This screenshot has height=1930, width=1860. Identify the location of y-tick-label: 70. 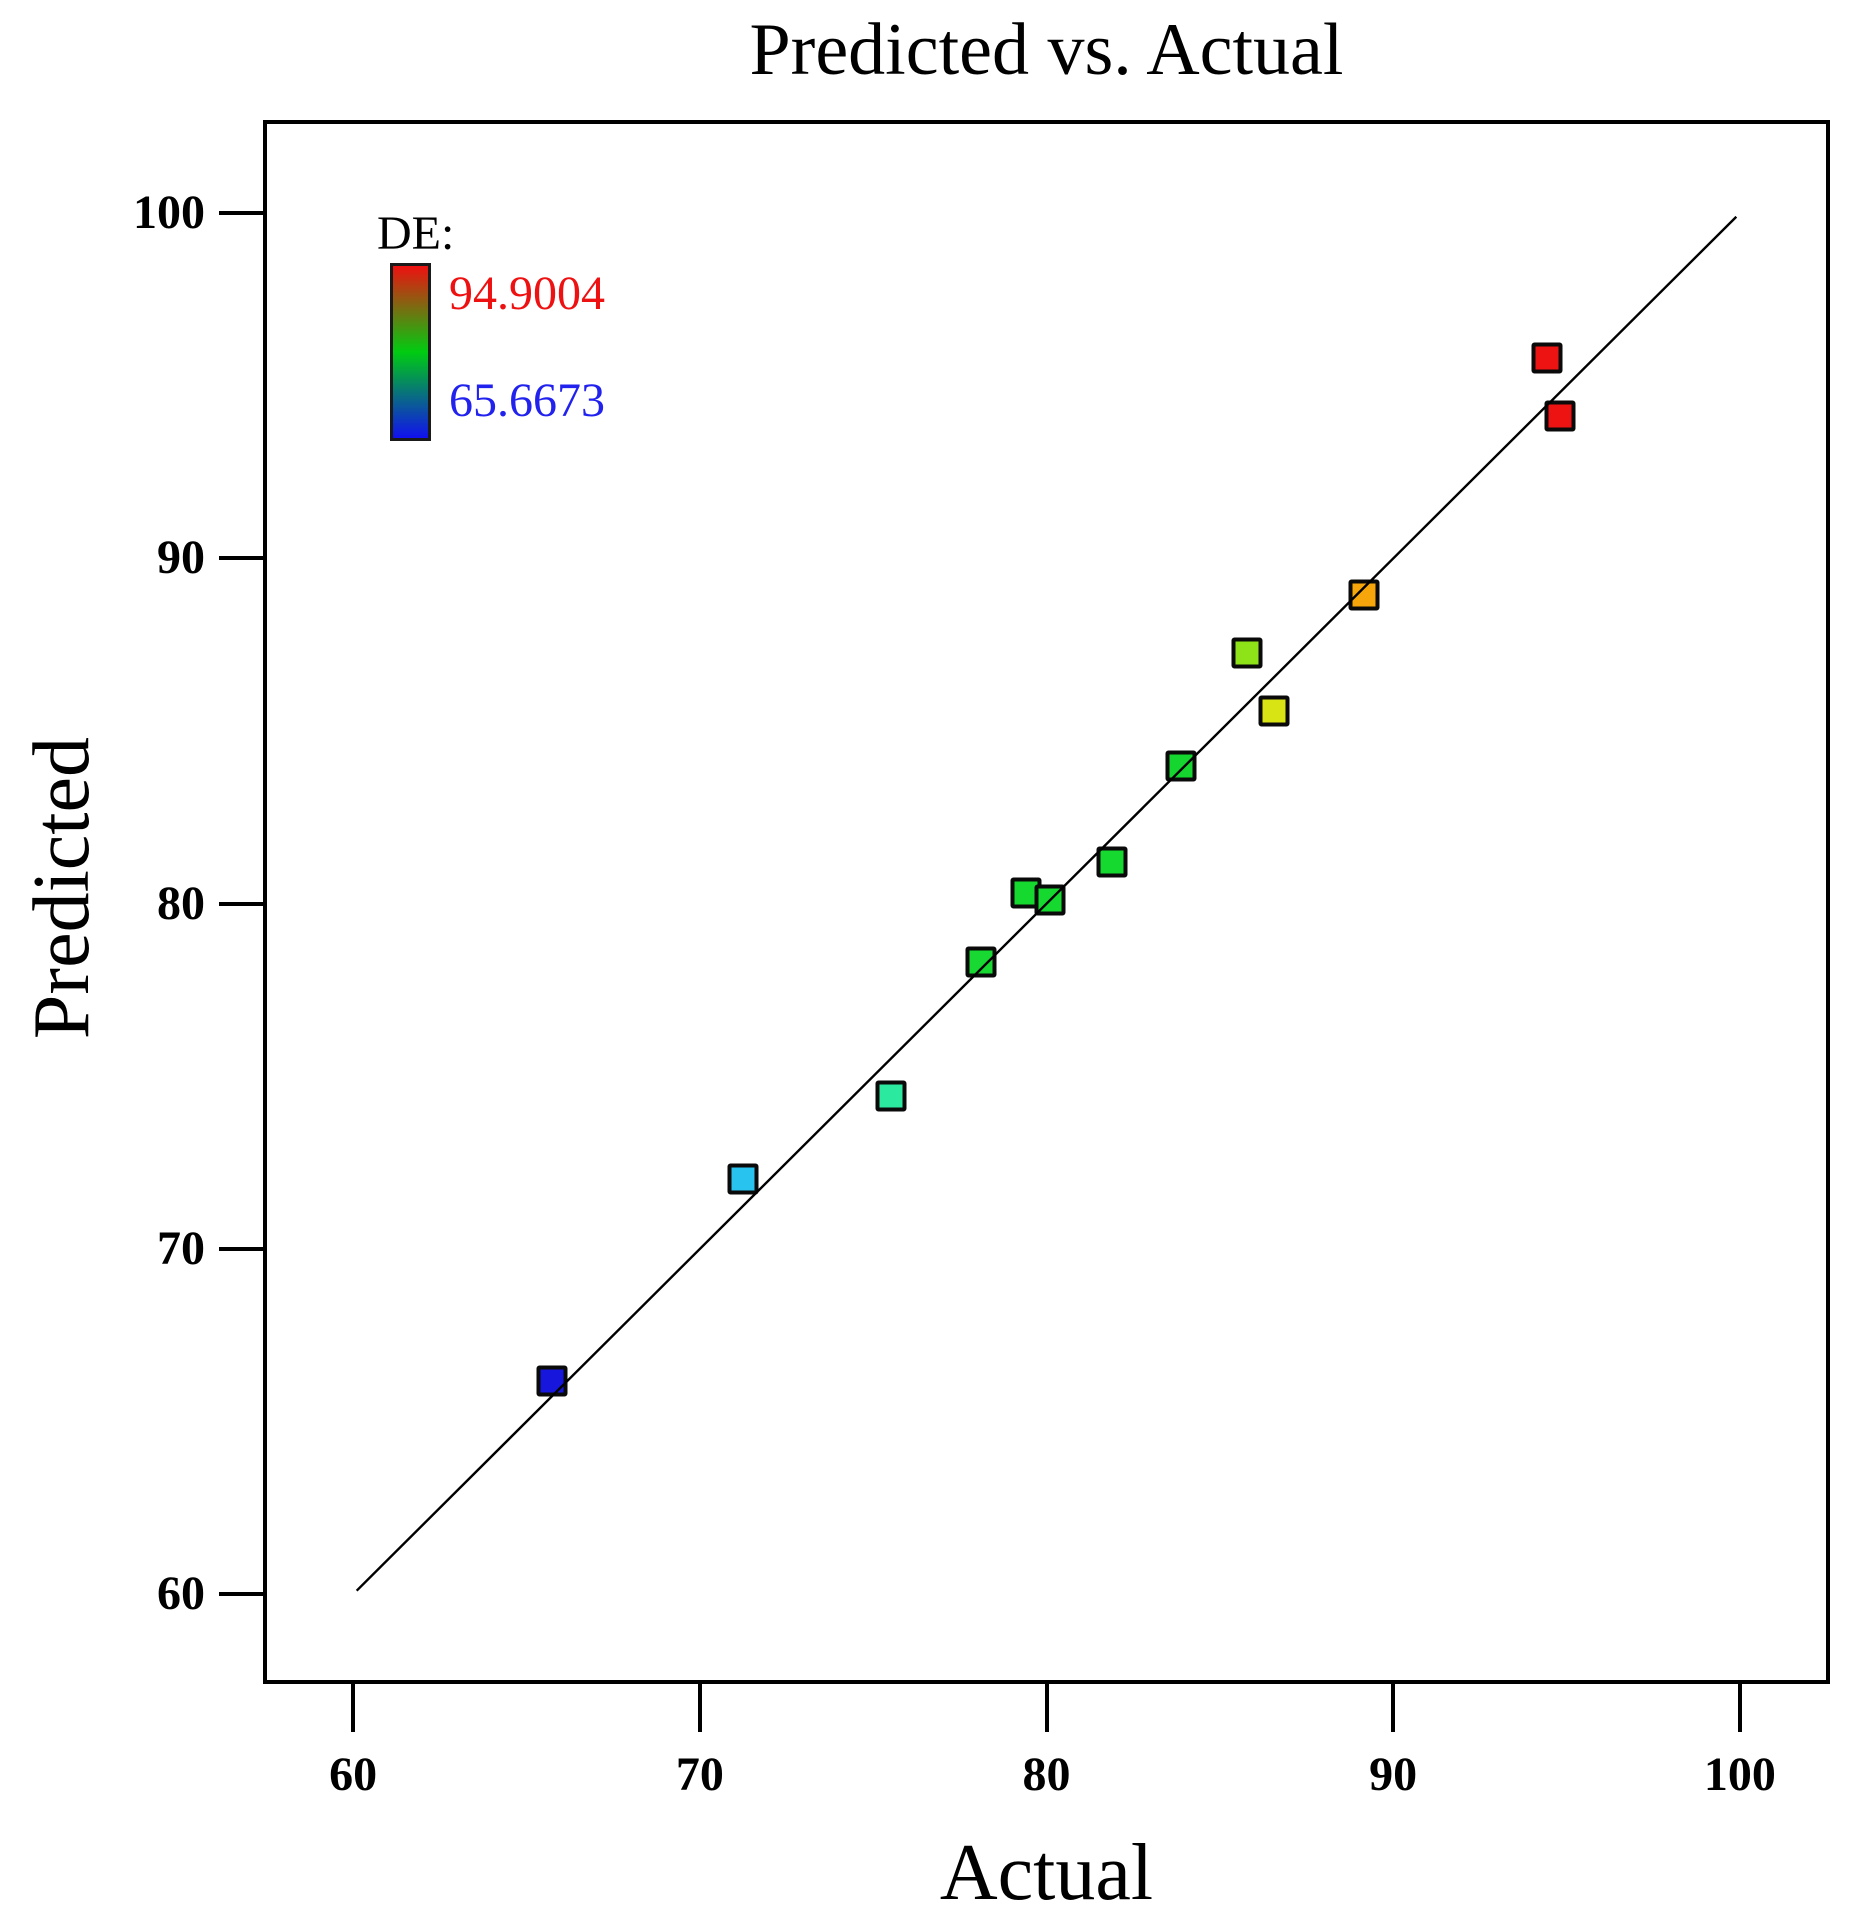
(181, 1248).